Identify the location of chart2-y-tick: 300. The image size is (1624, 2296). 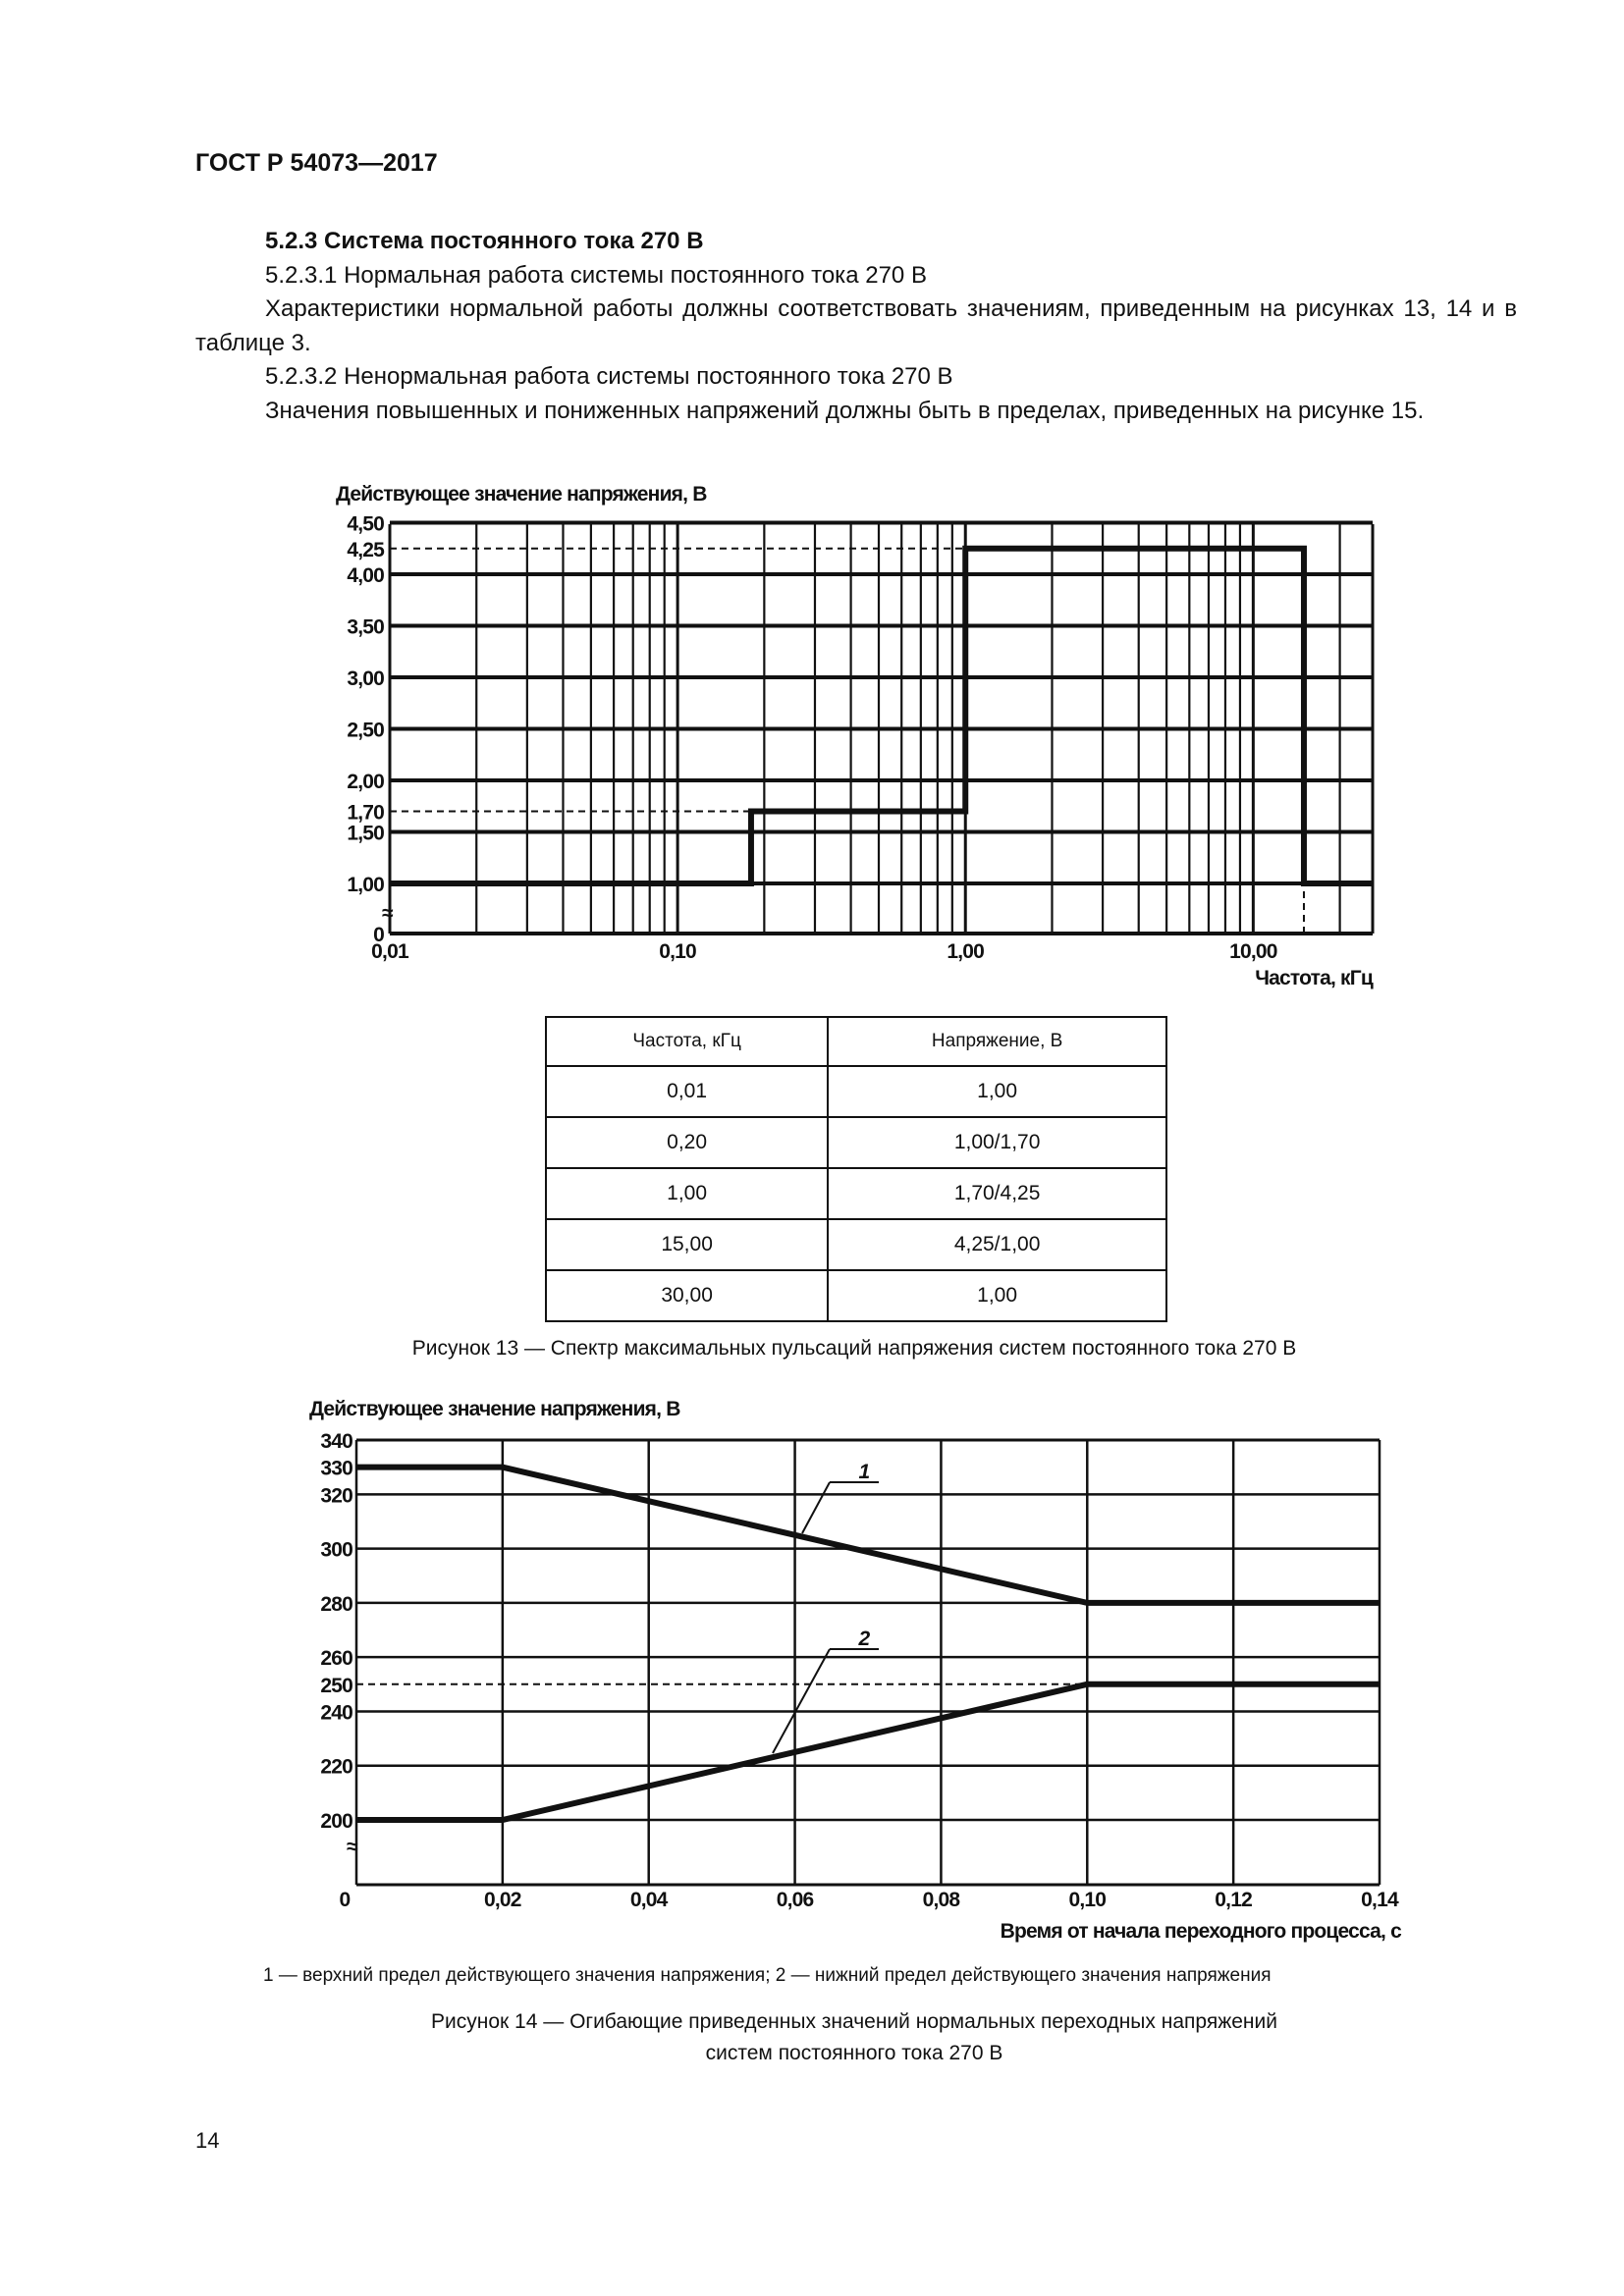
(336, 1551).